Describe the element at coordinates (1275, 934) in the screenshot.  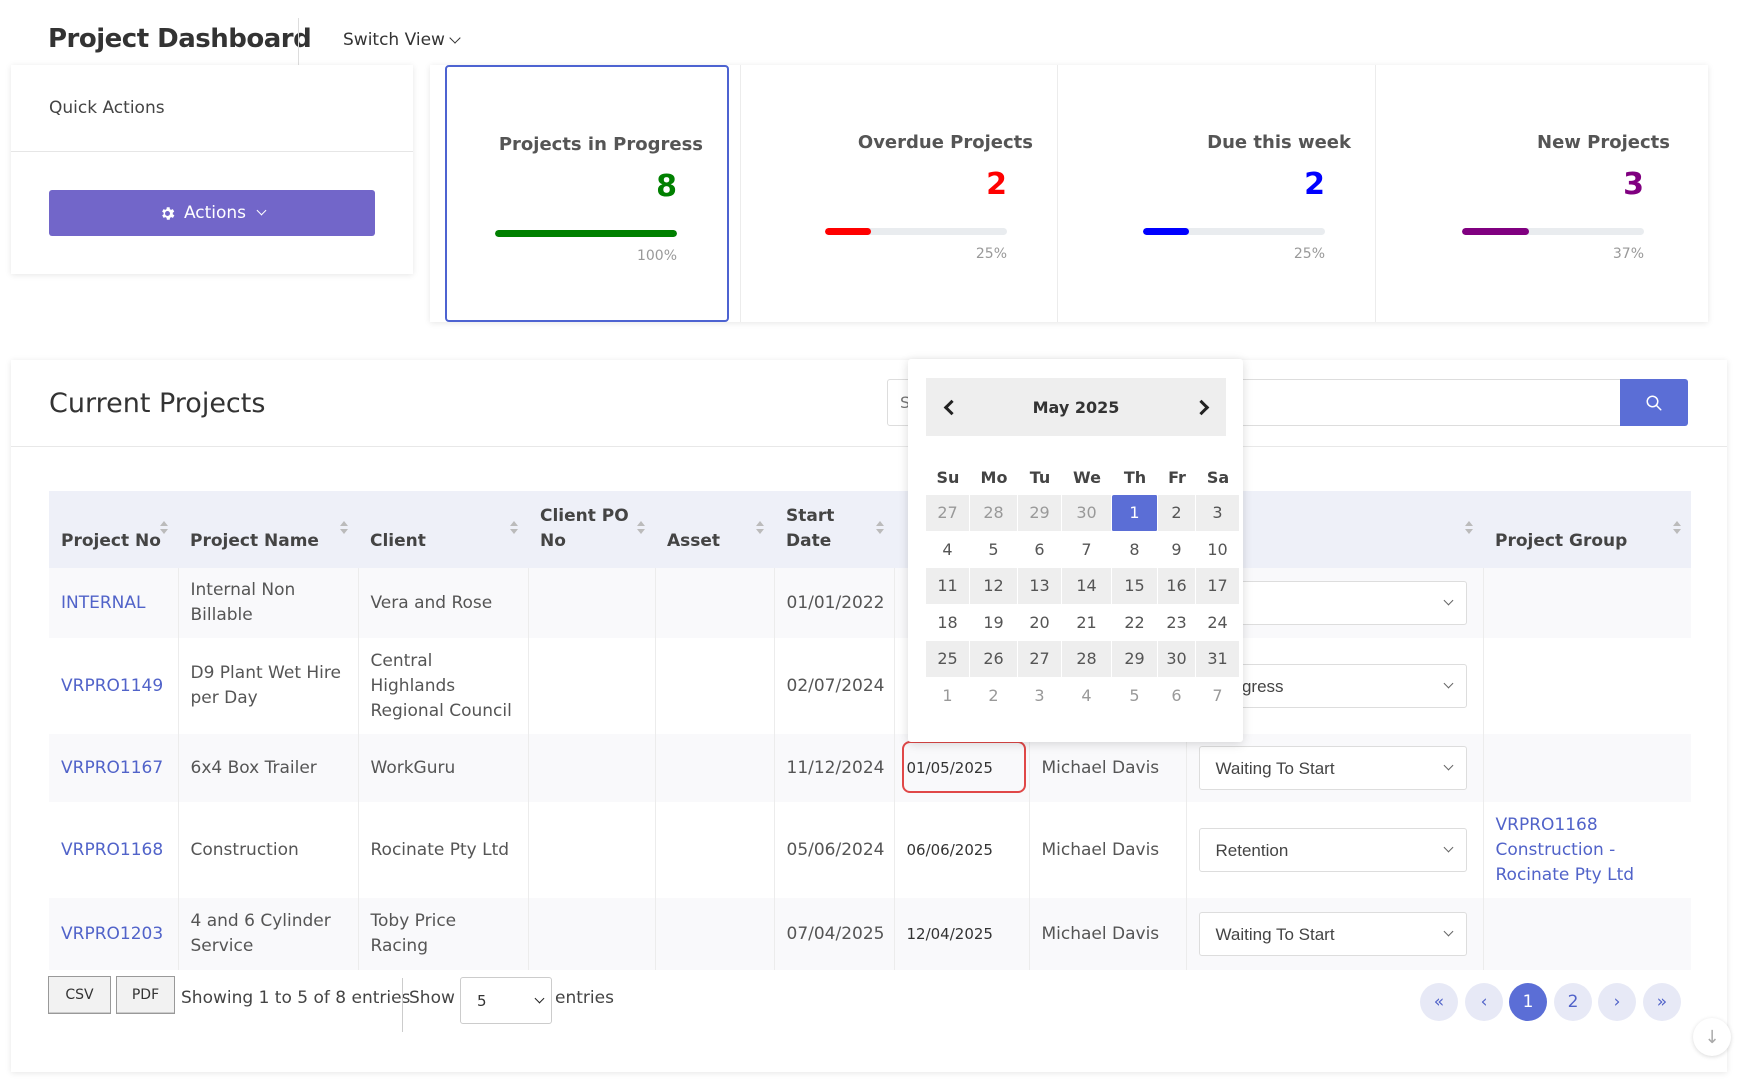
I see `status-select-value: Waiting To Start` at that location.